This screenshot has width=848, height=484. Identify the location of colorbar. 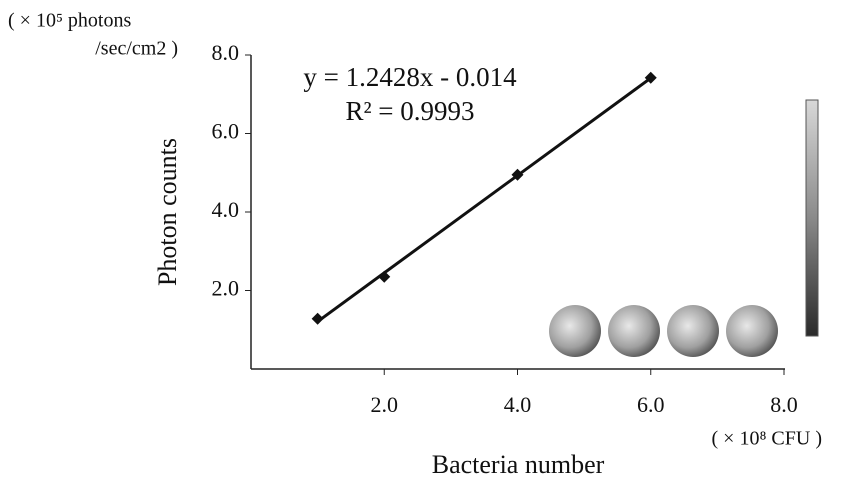
(812, 218).